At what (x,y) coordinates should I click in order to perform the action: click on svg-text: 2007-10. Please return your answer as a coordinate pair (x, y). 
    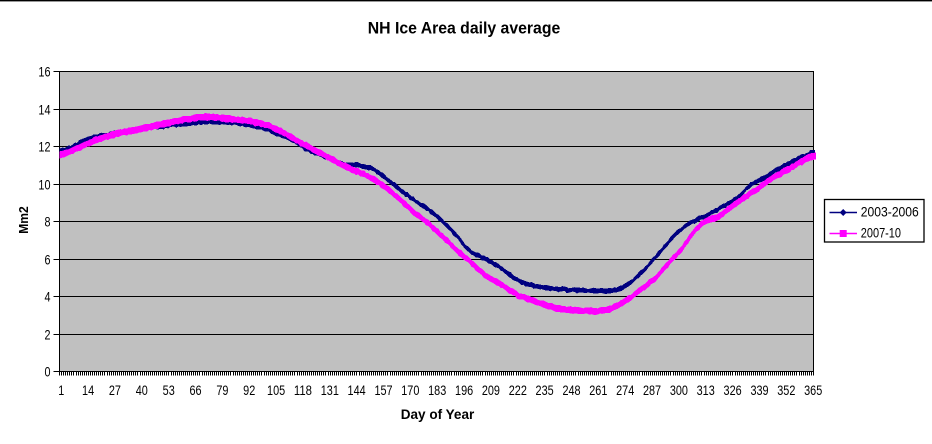
    Looking at the image, I should click on (881, 232).